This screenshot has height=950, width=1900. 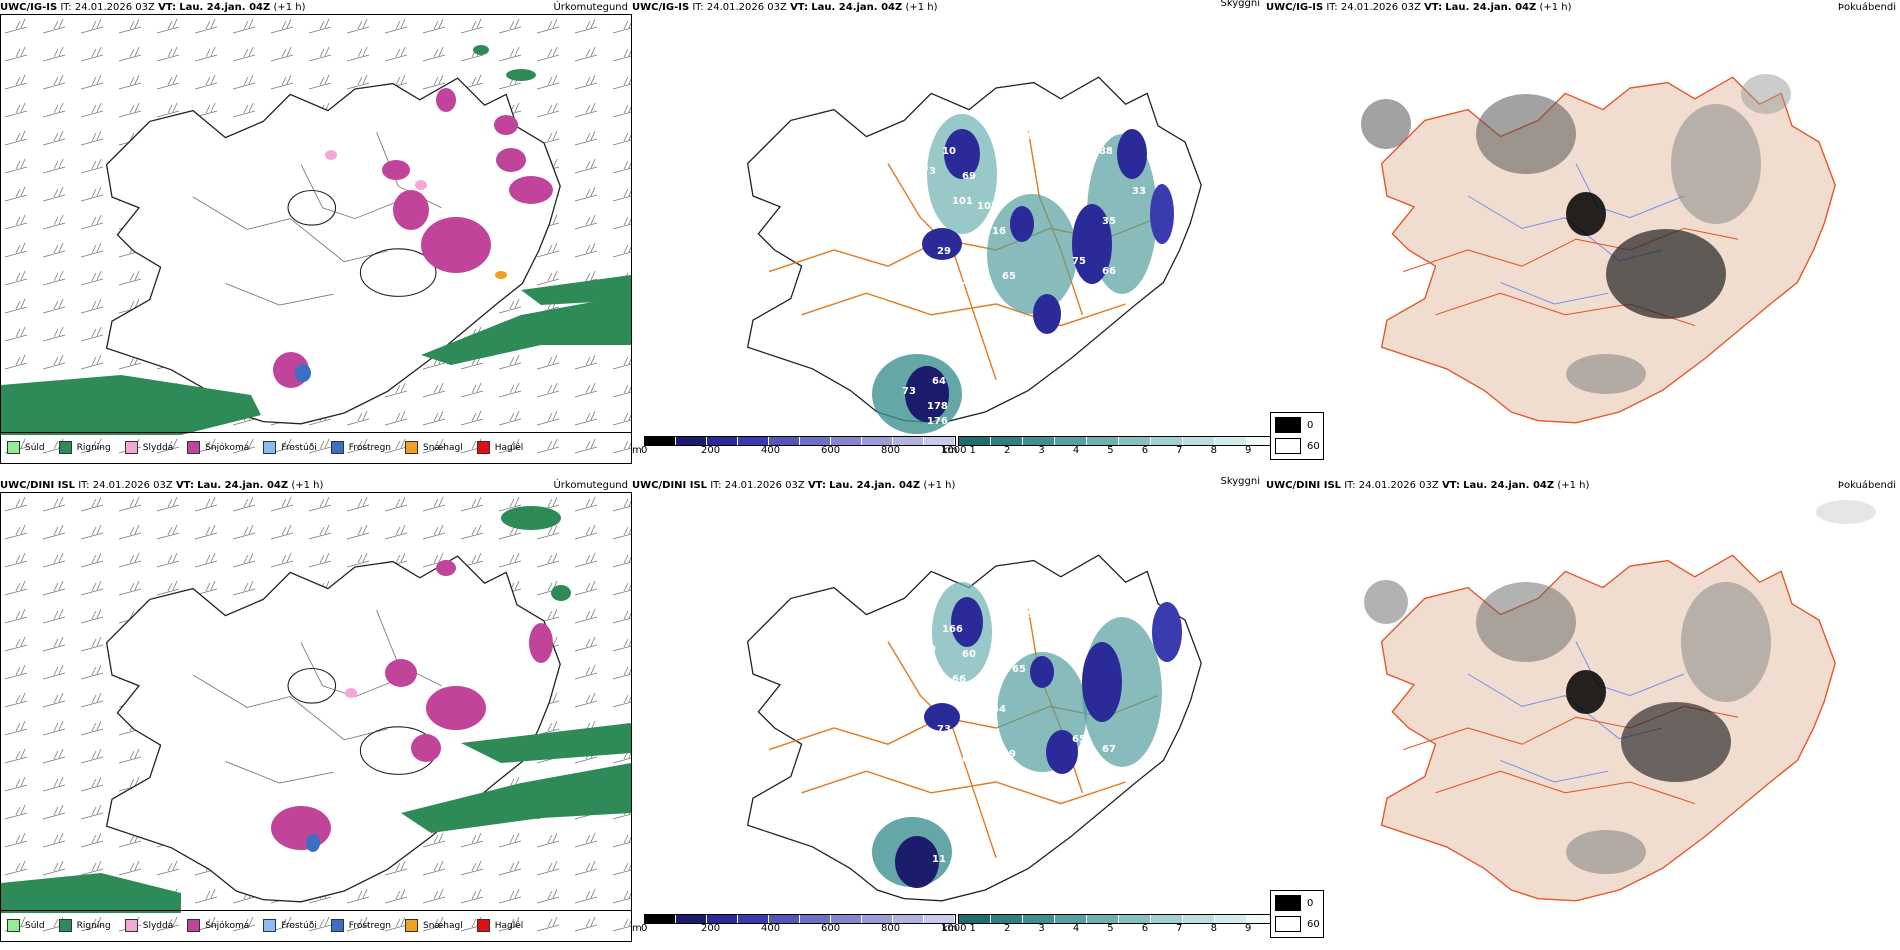 What do you see at coordinates (831, 928) in the screenshot?
I see `colorbar-tick: 600` at bounding box center [831, 928].